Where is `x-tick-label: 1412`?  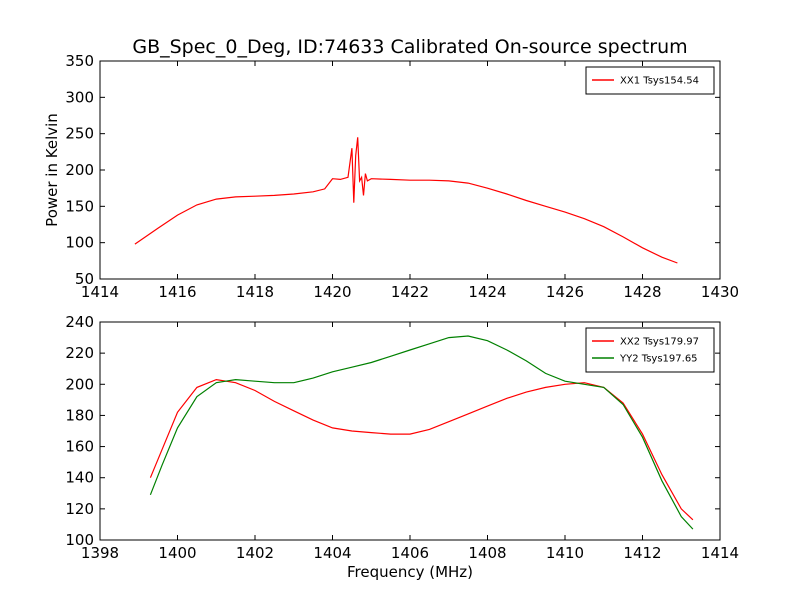
x-tick-label: 1412 is located at coordinates (642, 553).